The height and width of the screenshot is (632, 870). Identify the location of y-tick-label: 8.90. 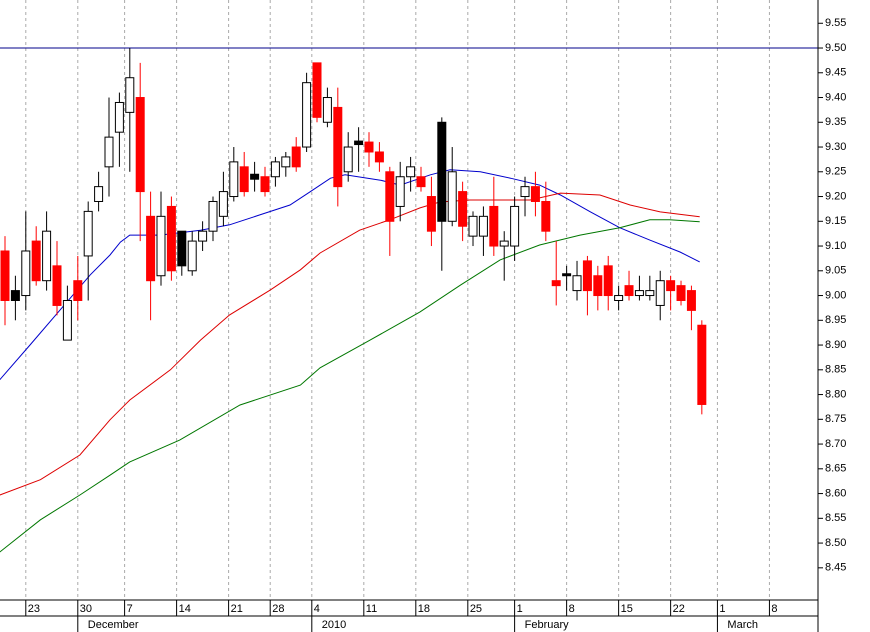
(835, 345).